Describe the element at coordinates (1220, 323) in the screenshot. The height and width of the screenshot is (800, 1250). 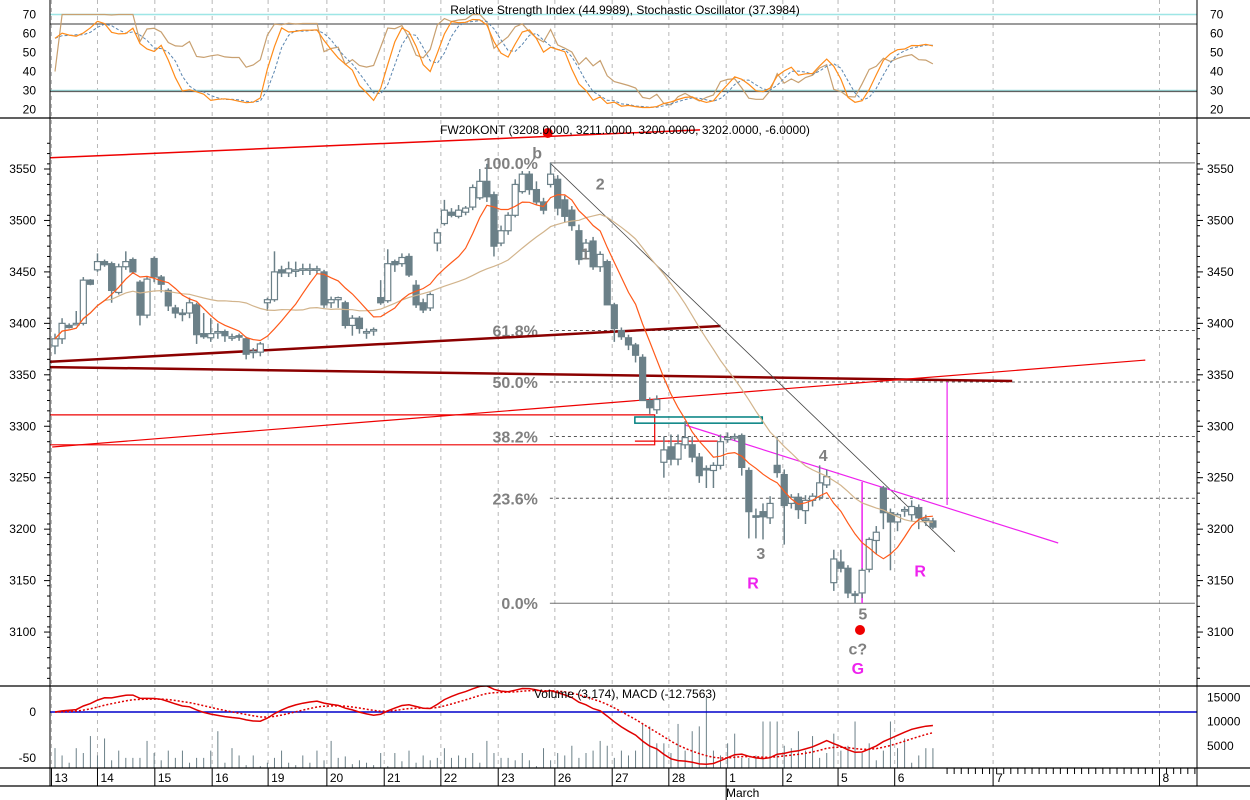
I see `price-tick-right: 3400` at that location.